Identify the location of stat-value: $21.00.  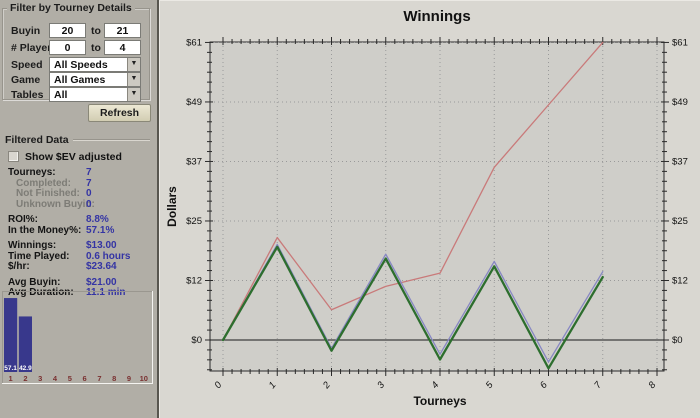
(101, 282).